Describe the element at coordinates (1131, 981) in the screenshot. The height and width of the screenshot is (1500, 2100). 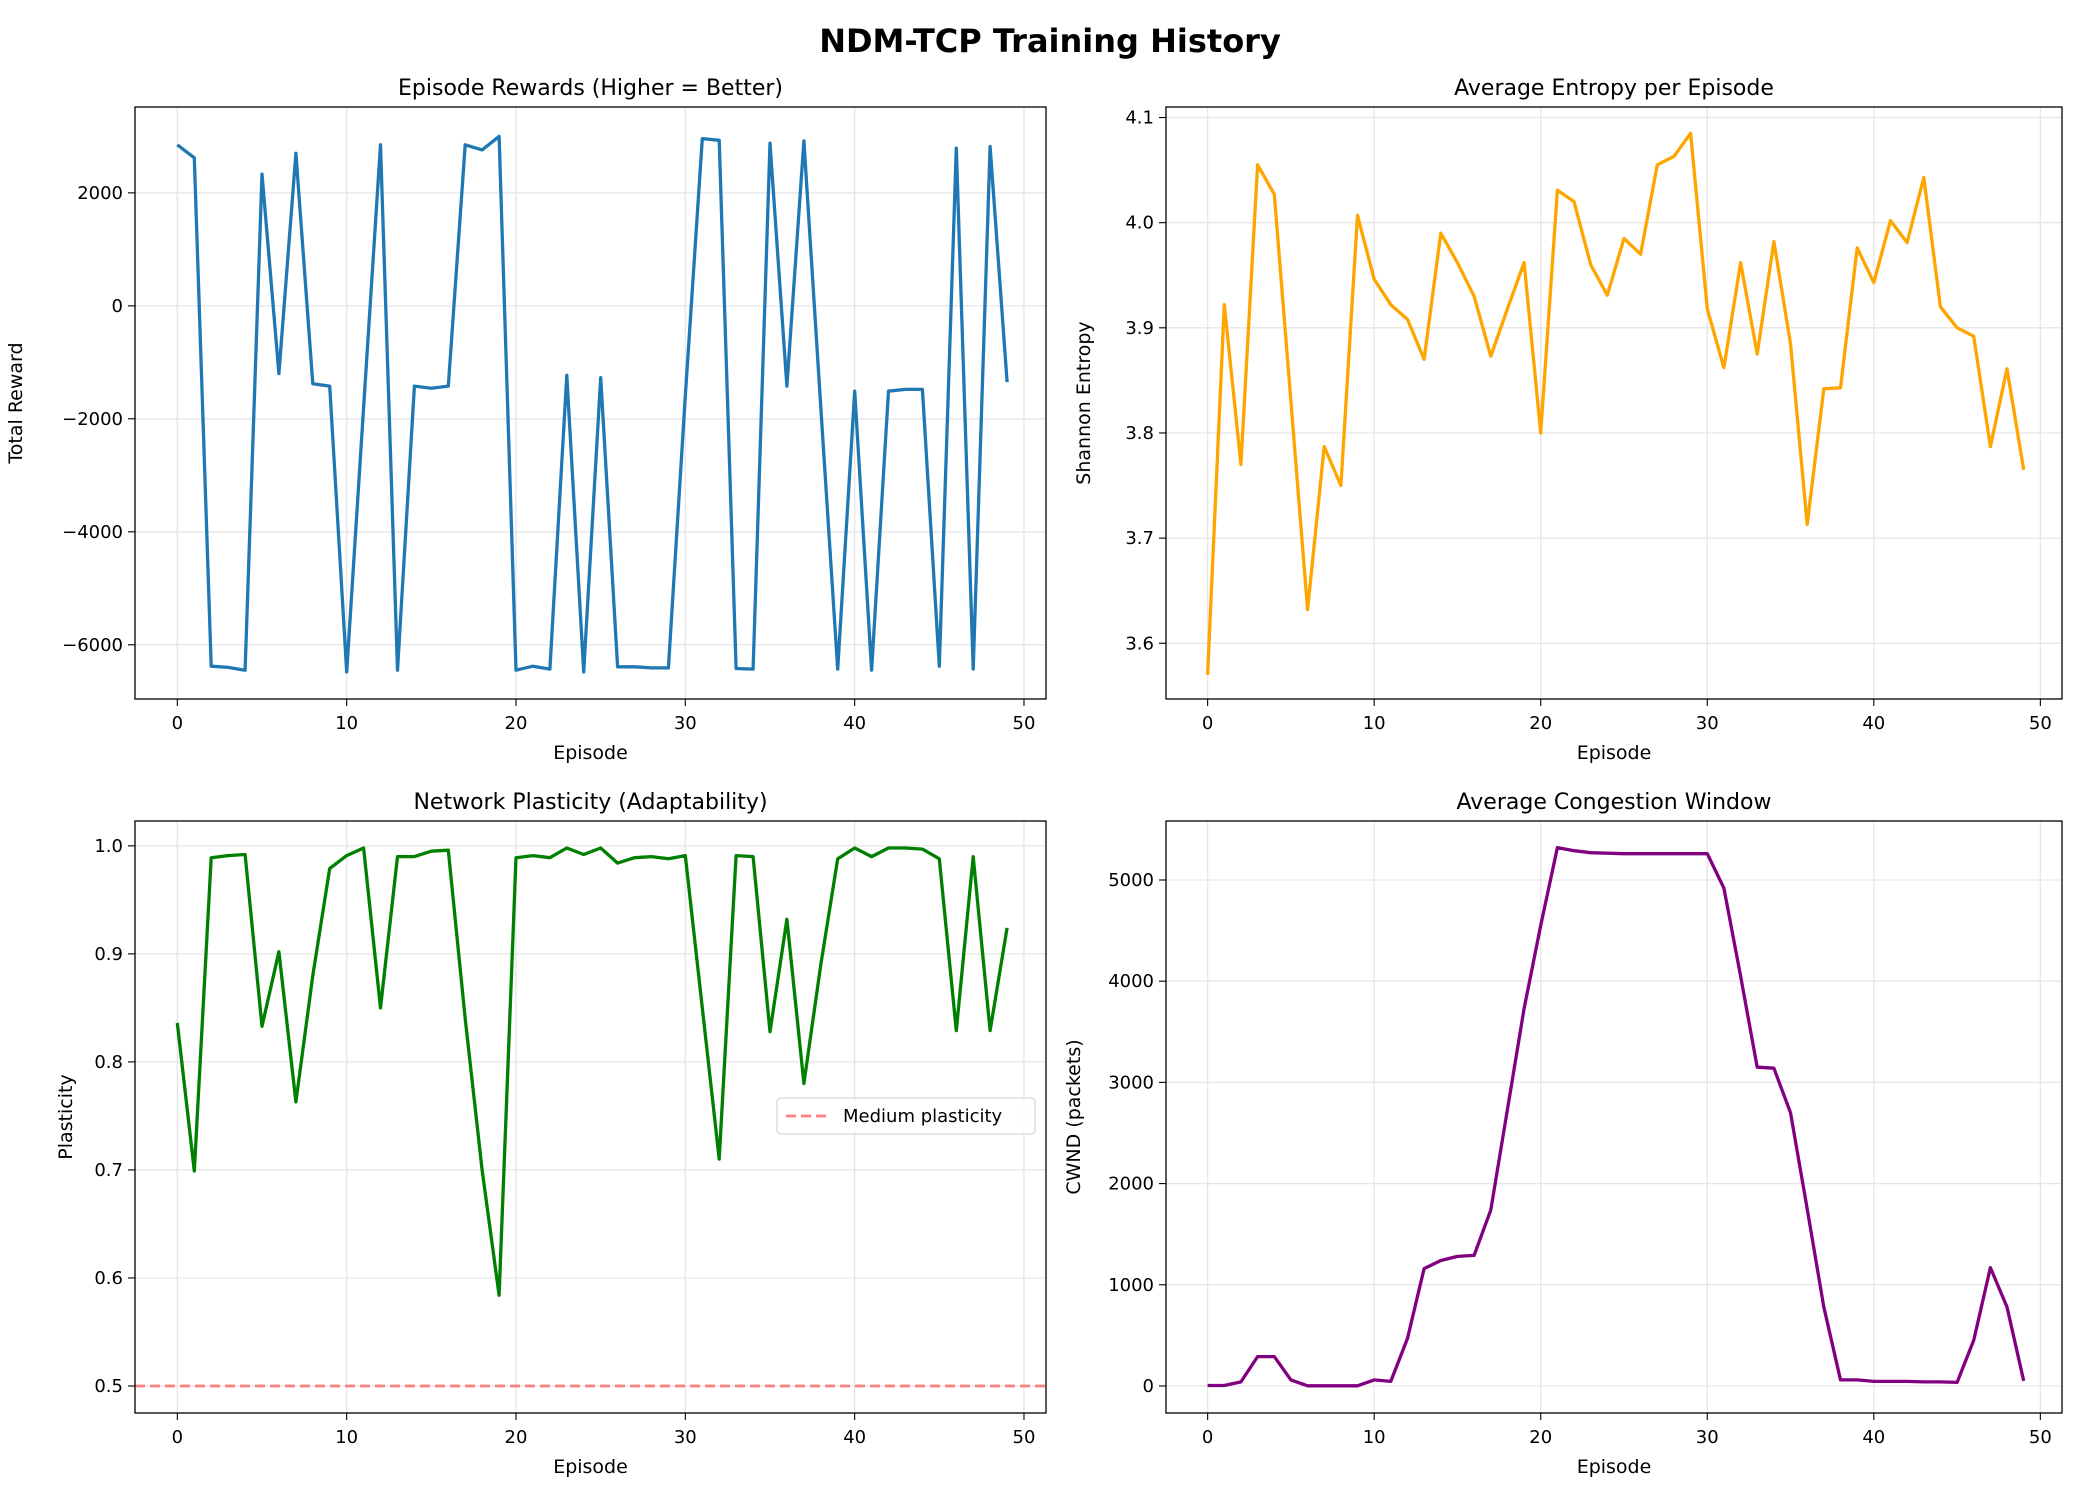
I see `y-tick-label: 4000` at that location.